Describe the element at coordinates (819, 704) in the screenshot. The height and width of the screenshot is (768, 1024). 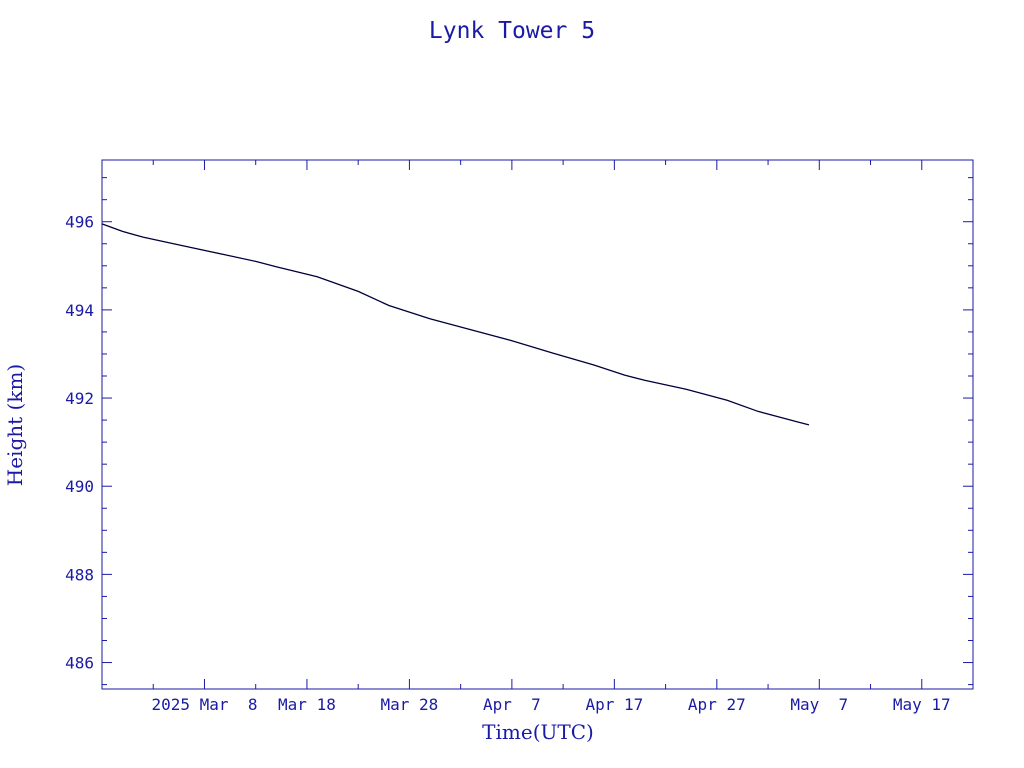
I see `x-tick-label: May 7` at that location.